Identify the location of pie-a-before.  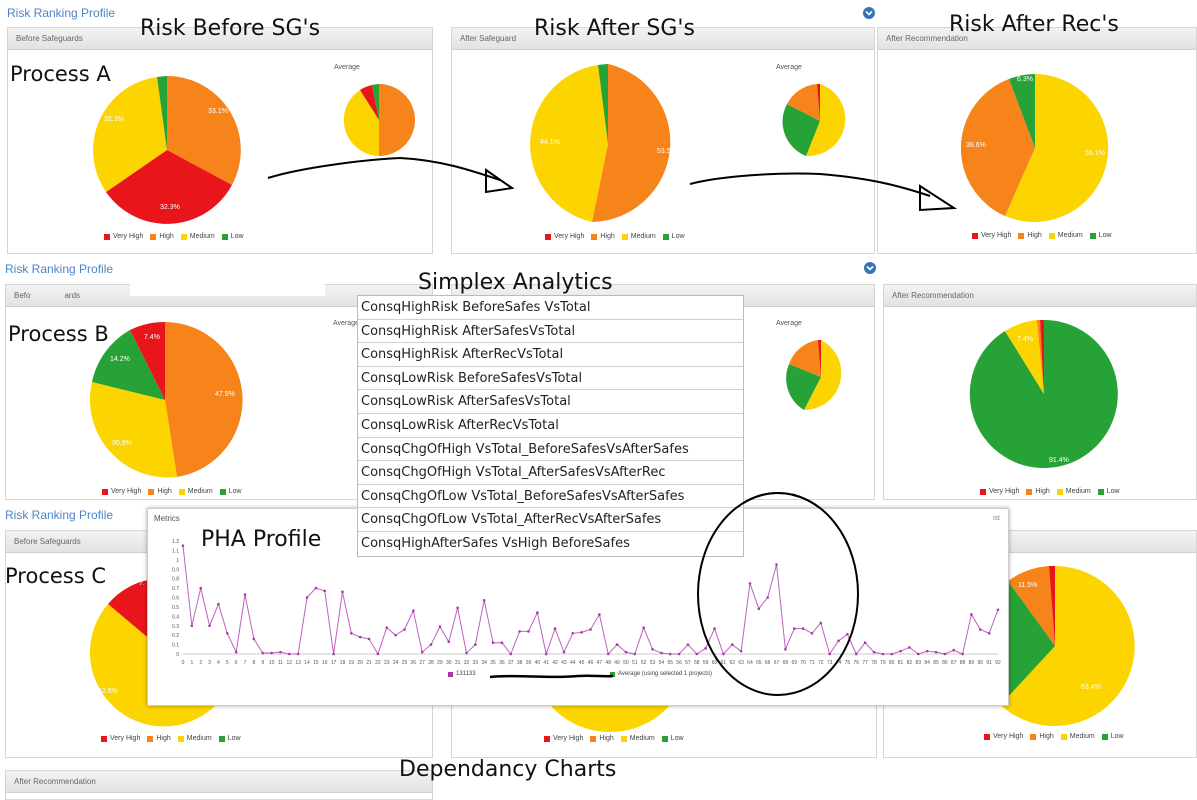
(167, 150).